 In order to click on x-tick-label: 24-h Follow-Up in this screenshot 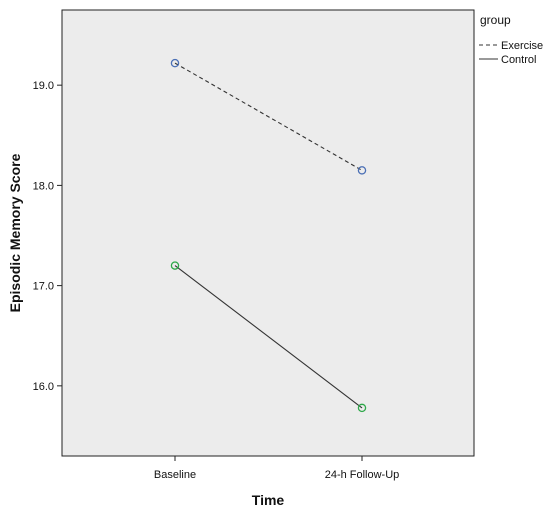, I will do `click(362, 475)`.